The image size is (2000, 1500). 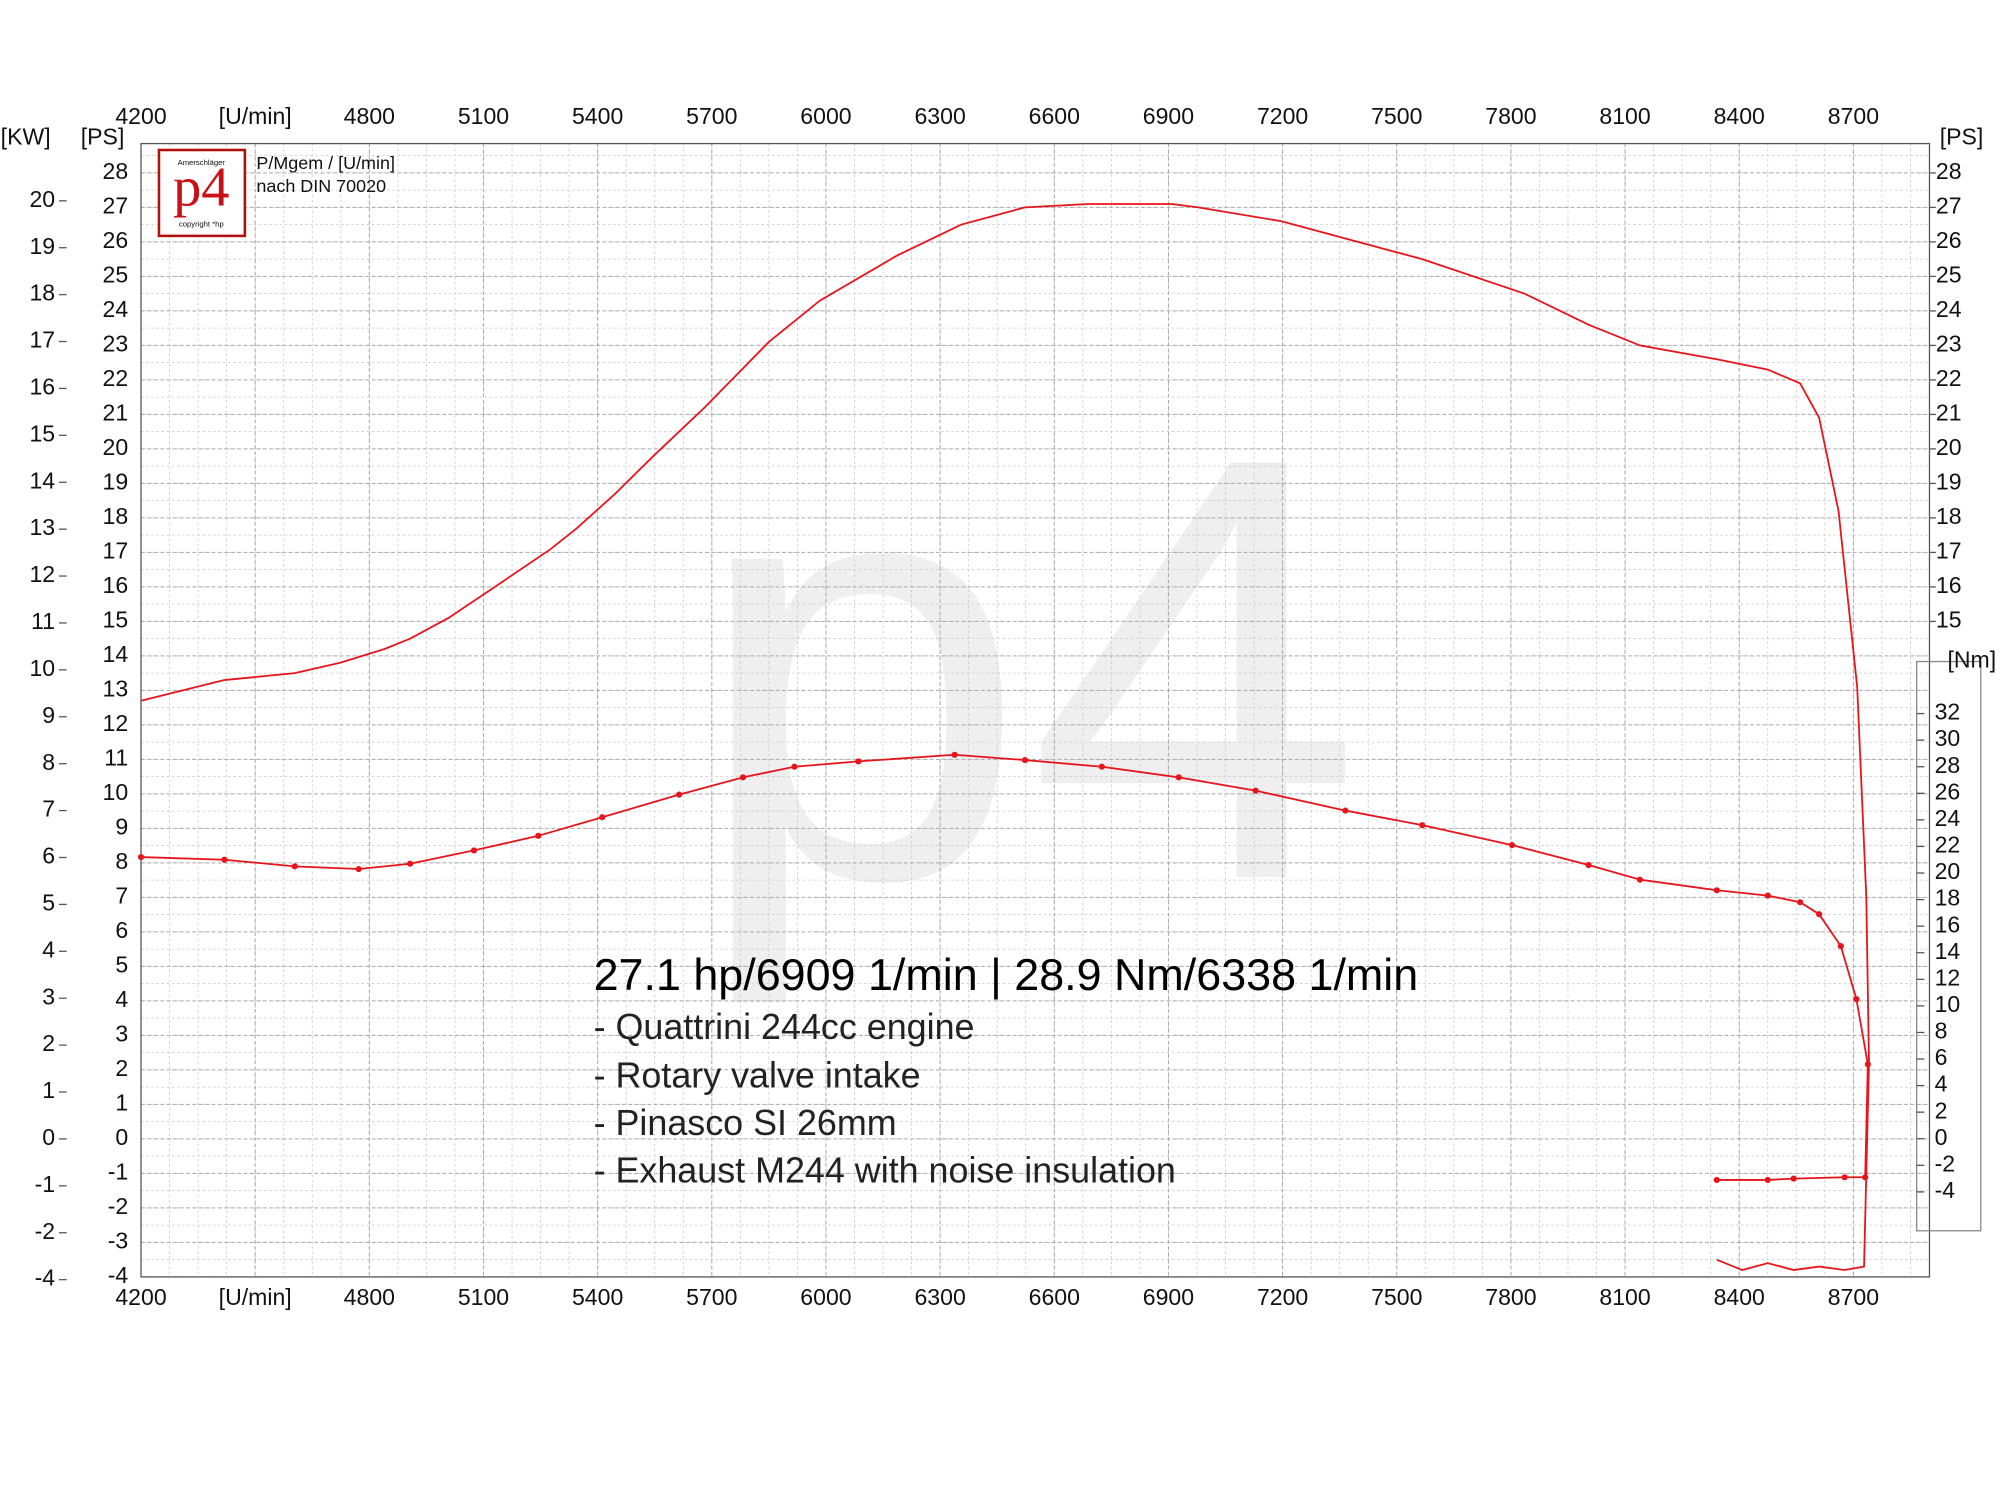 What do you see at coordinates (116, 171) in the screenshot?
I see `y-tick-label: 28` at bounding box center [116, 171].